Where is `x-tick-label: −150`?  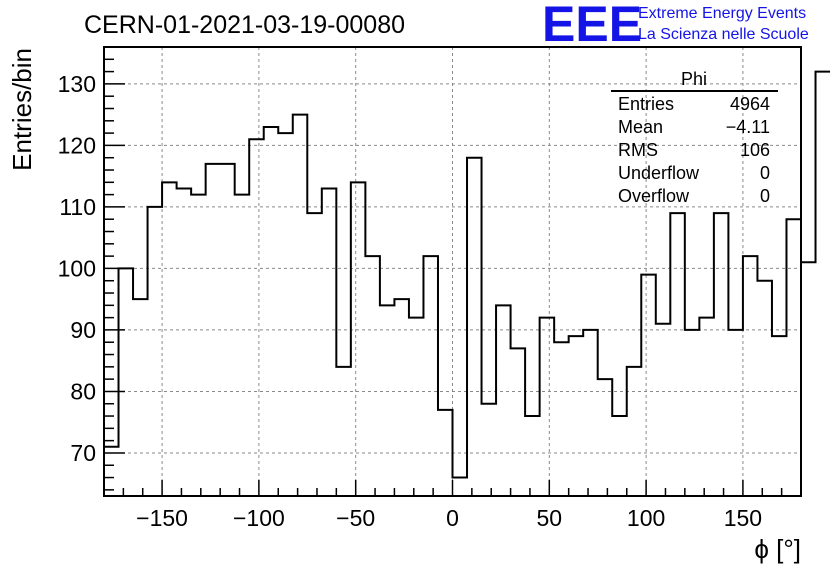
x-tick-label: −150 is located at coordinates (162, 518).